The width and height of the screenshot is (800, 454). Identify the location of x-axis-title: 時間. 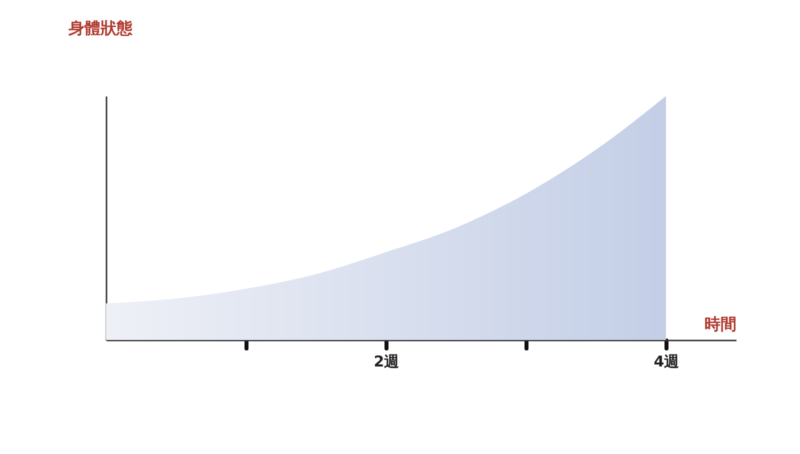
(720, 324).